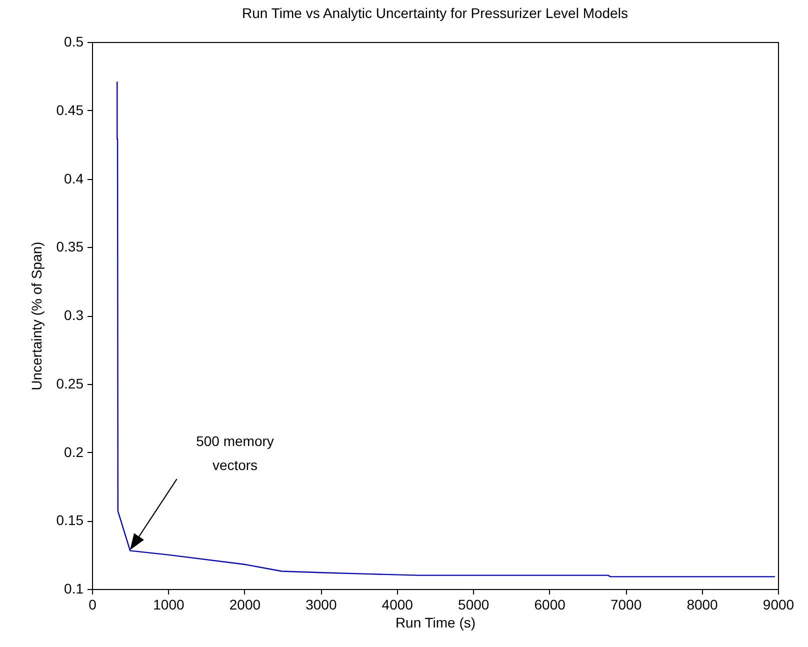 The image size is (808, 647). What do you see at coordinates (70, 110) in the screenshot?
I see `y-tick-label: 0.45` at bounding box center [70, 110].